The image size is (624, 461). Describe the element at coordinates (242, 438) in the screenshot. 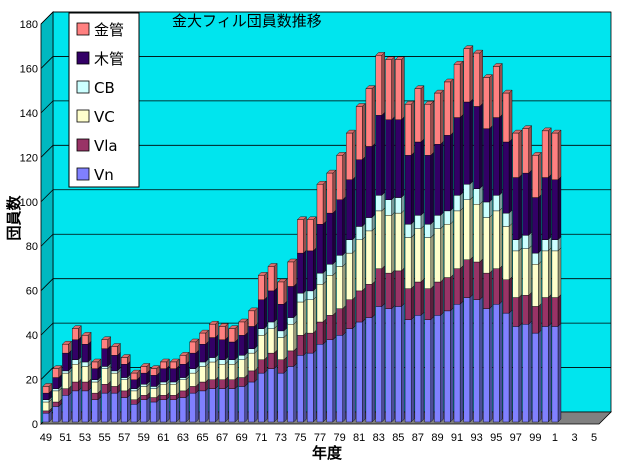

I see `x-tick-label: 69` at that location.